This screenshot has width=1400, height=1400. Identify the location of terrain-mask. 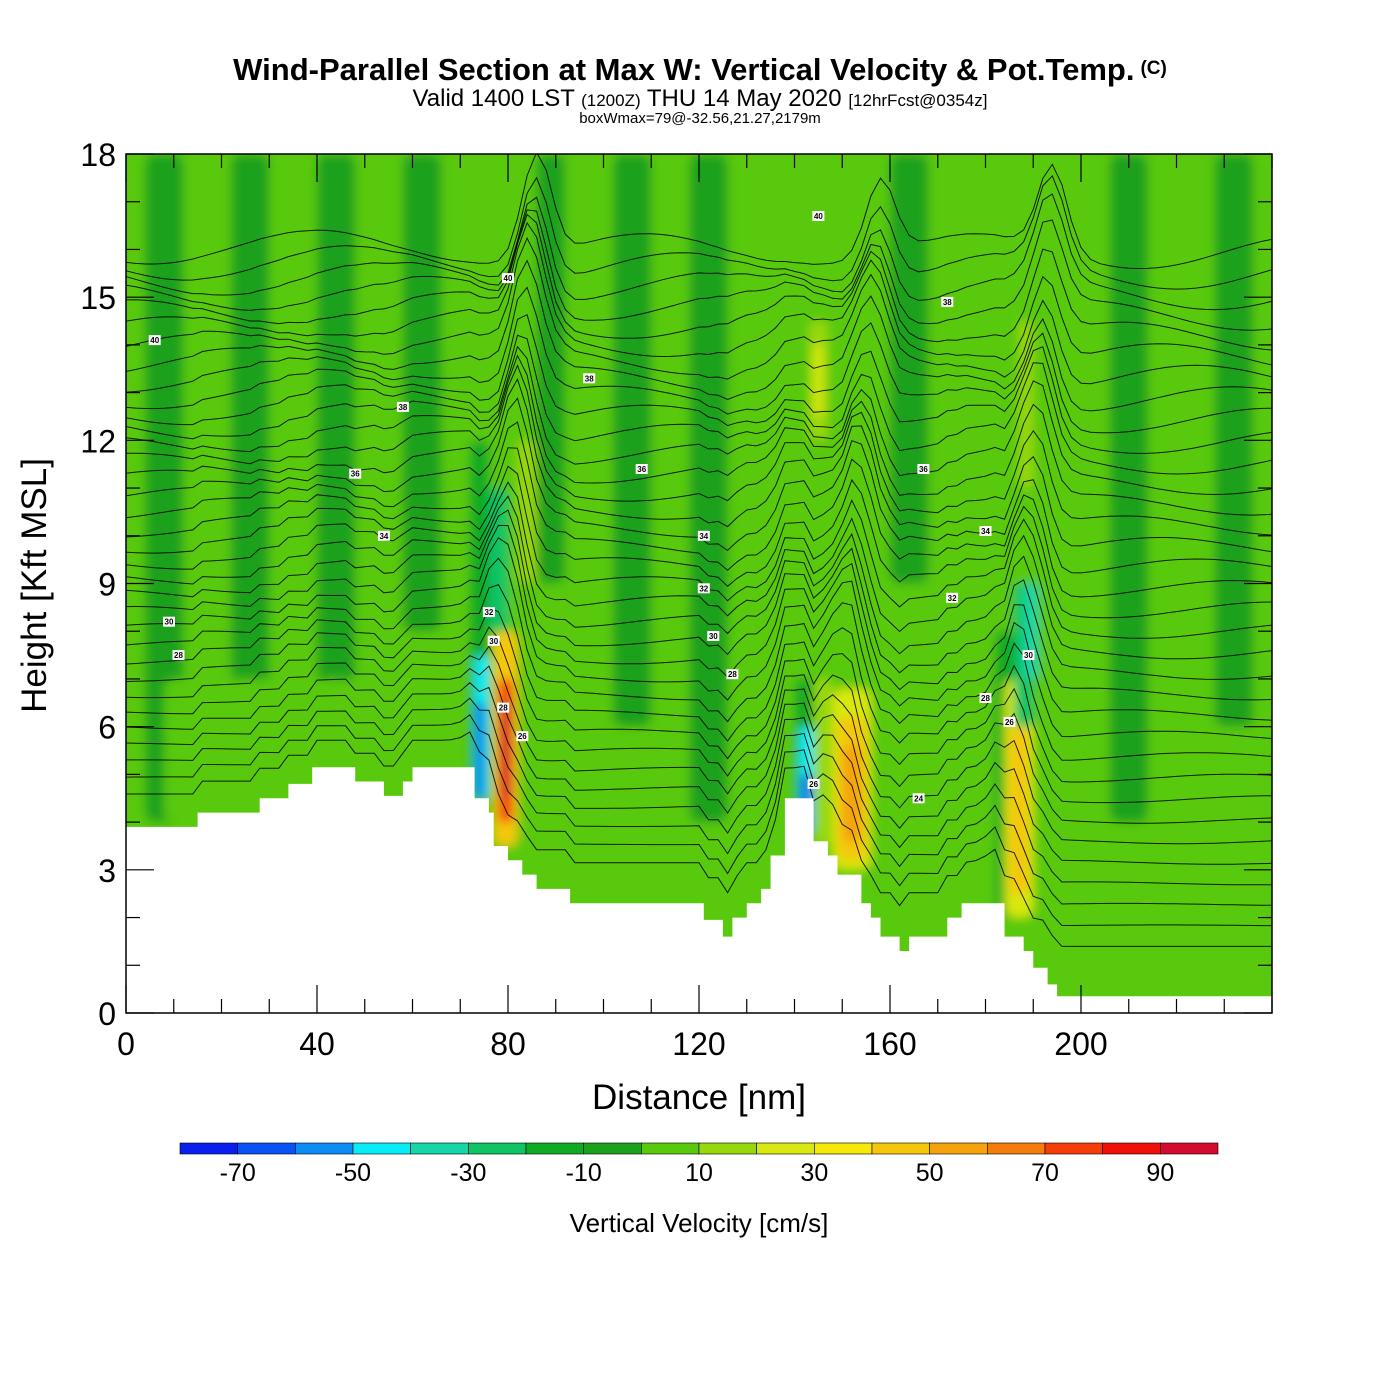
(699, 890).